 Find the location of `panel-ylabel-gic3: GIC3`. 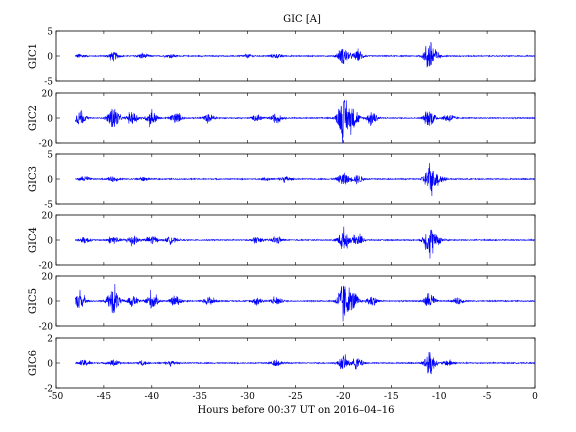

panel-ylabel-gic3: GIC3 is located at coordinates (33, 179).